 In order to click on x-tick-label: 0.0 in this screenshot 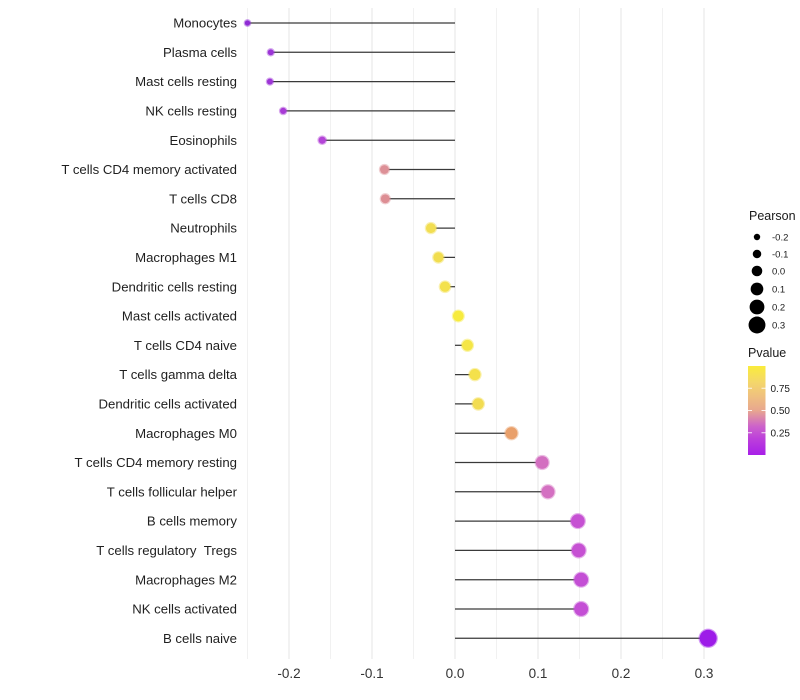, I will do `click(455, 673)`.